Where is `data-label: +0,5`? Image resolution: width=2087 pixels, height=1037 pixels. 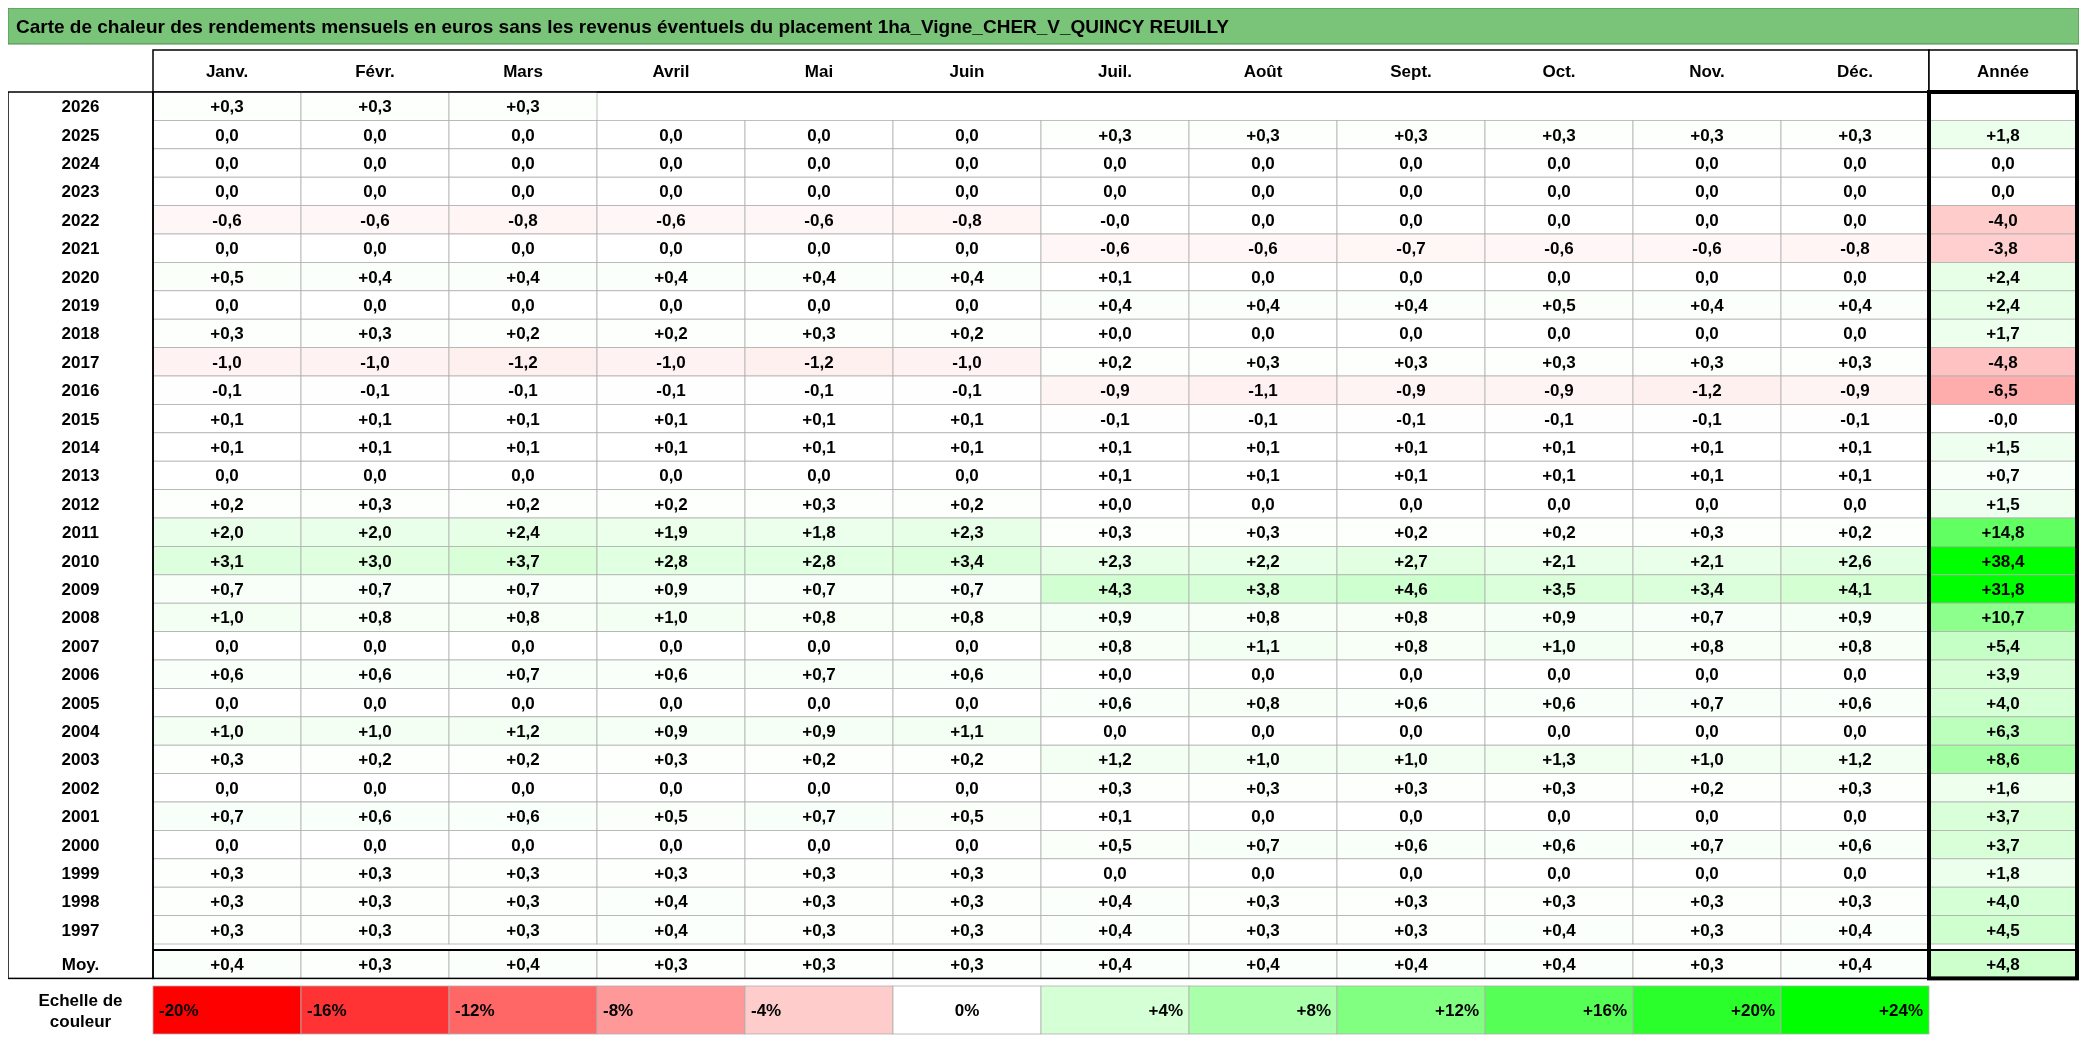 data-label: +0,5 is located at coordinates (671, 817).